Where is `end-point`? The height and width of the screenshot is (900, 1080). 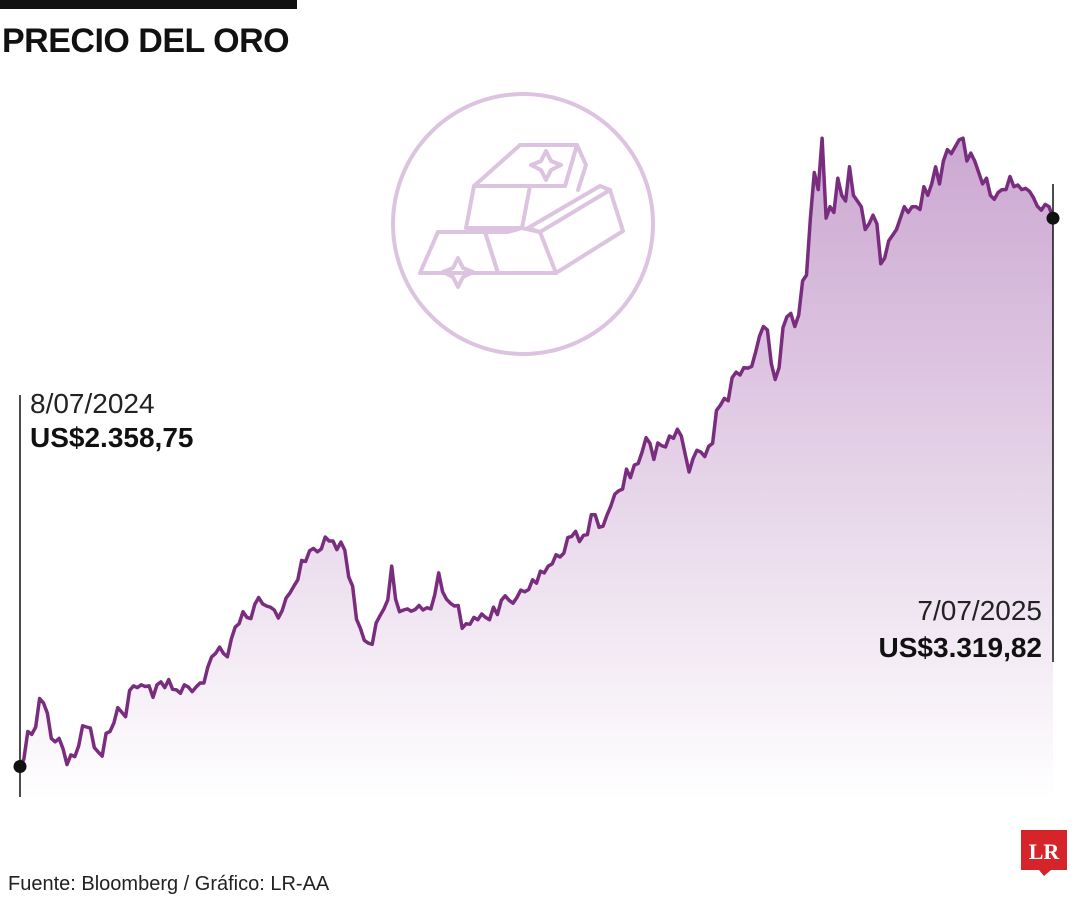
end-point is located at coordinates (1053, 218).